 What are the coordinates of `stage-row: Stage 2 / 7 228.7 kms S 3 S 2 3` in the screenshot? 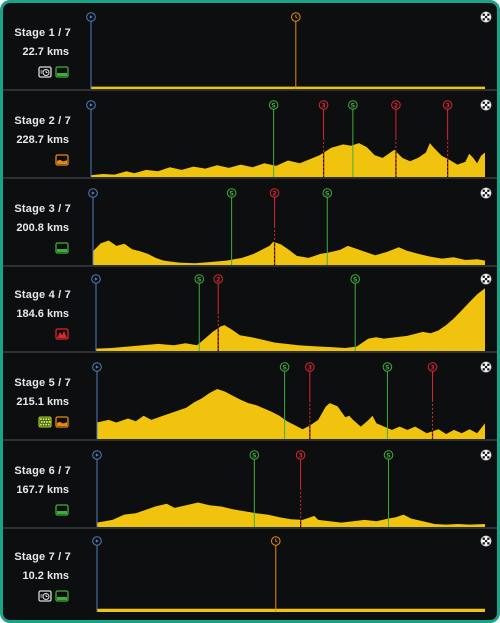 It's located at (250, 134).